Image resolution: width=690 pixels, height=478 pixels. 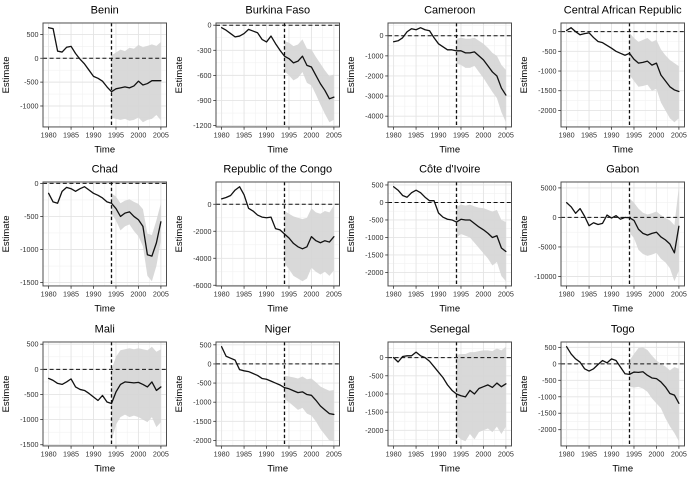 What do you see at coordinates (277, 170) in the screenshot?
I see `facet-title: Republic of the Congo` at bounding box center [277, 170].